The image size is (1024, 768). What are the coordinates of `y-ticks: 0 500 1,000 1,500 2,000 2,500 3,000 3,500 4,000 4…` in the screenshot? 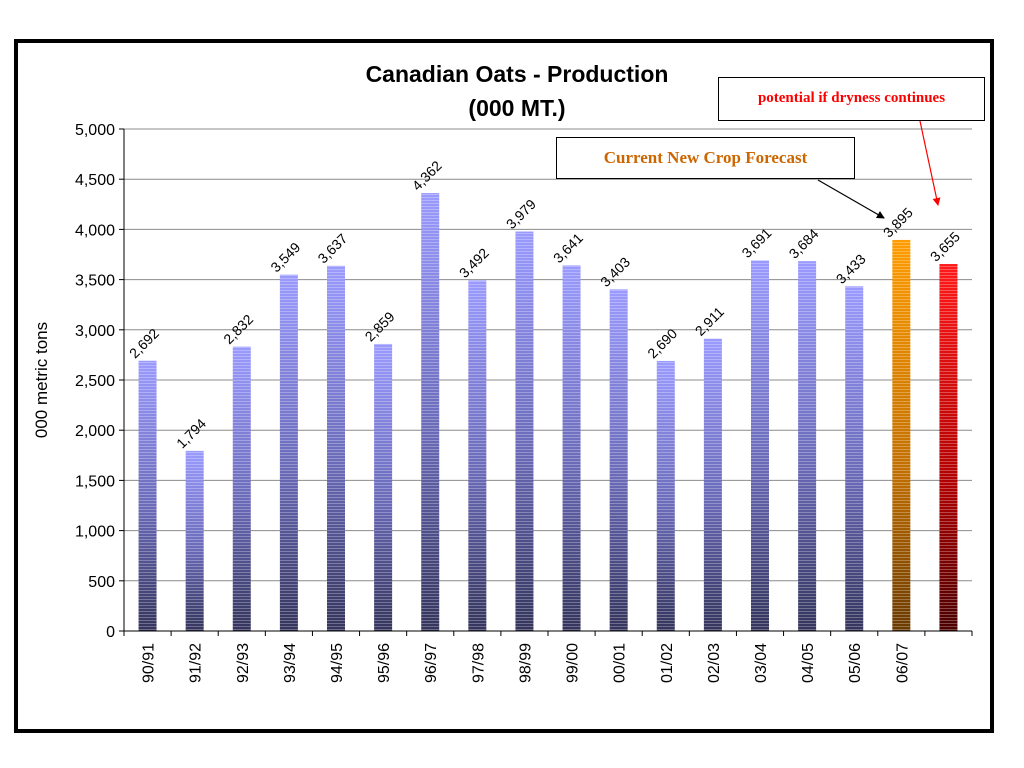 It's located at (99, 381).